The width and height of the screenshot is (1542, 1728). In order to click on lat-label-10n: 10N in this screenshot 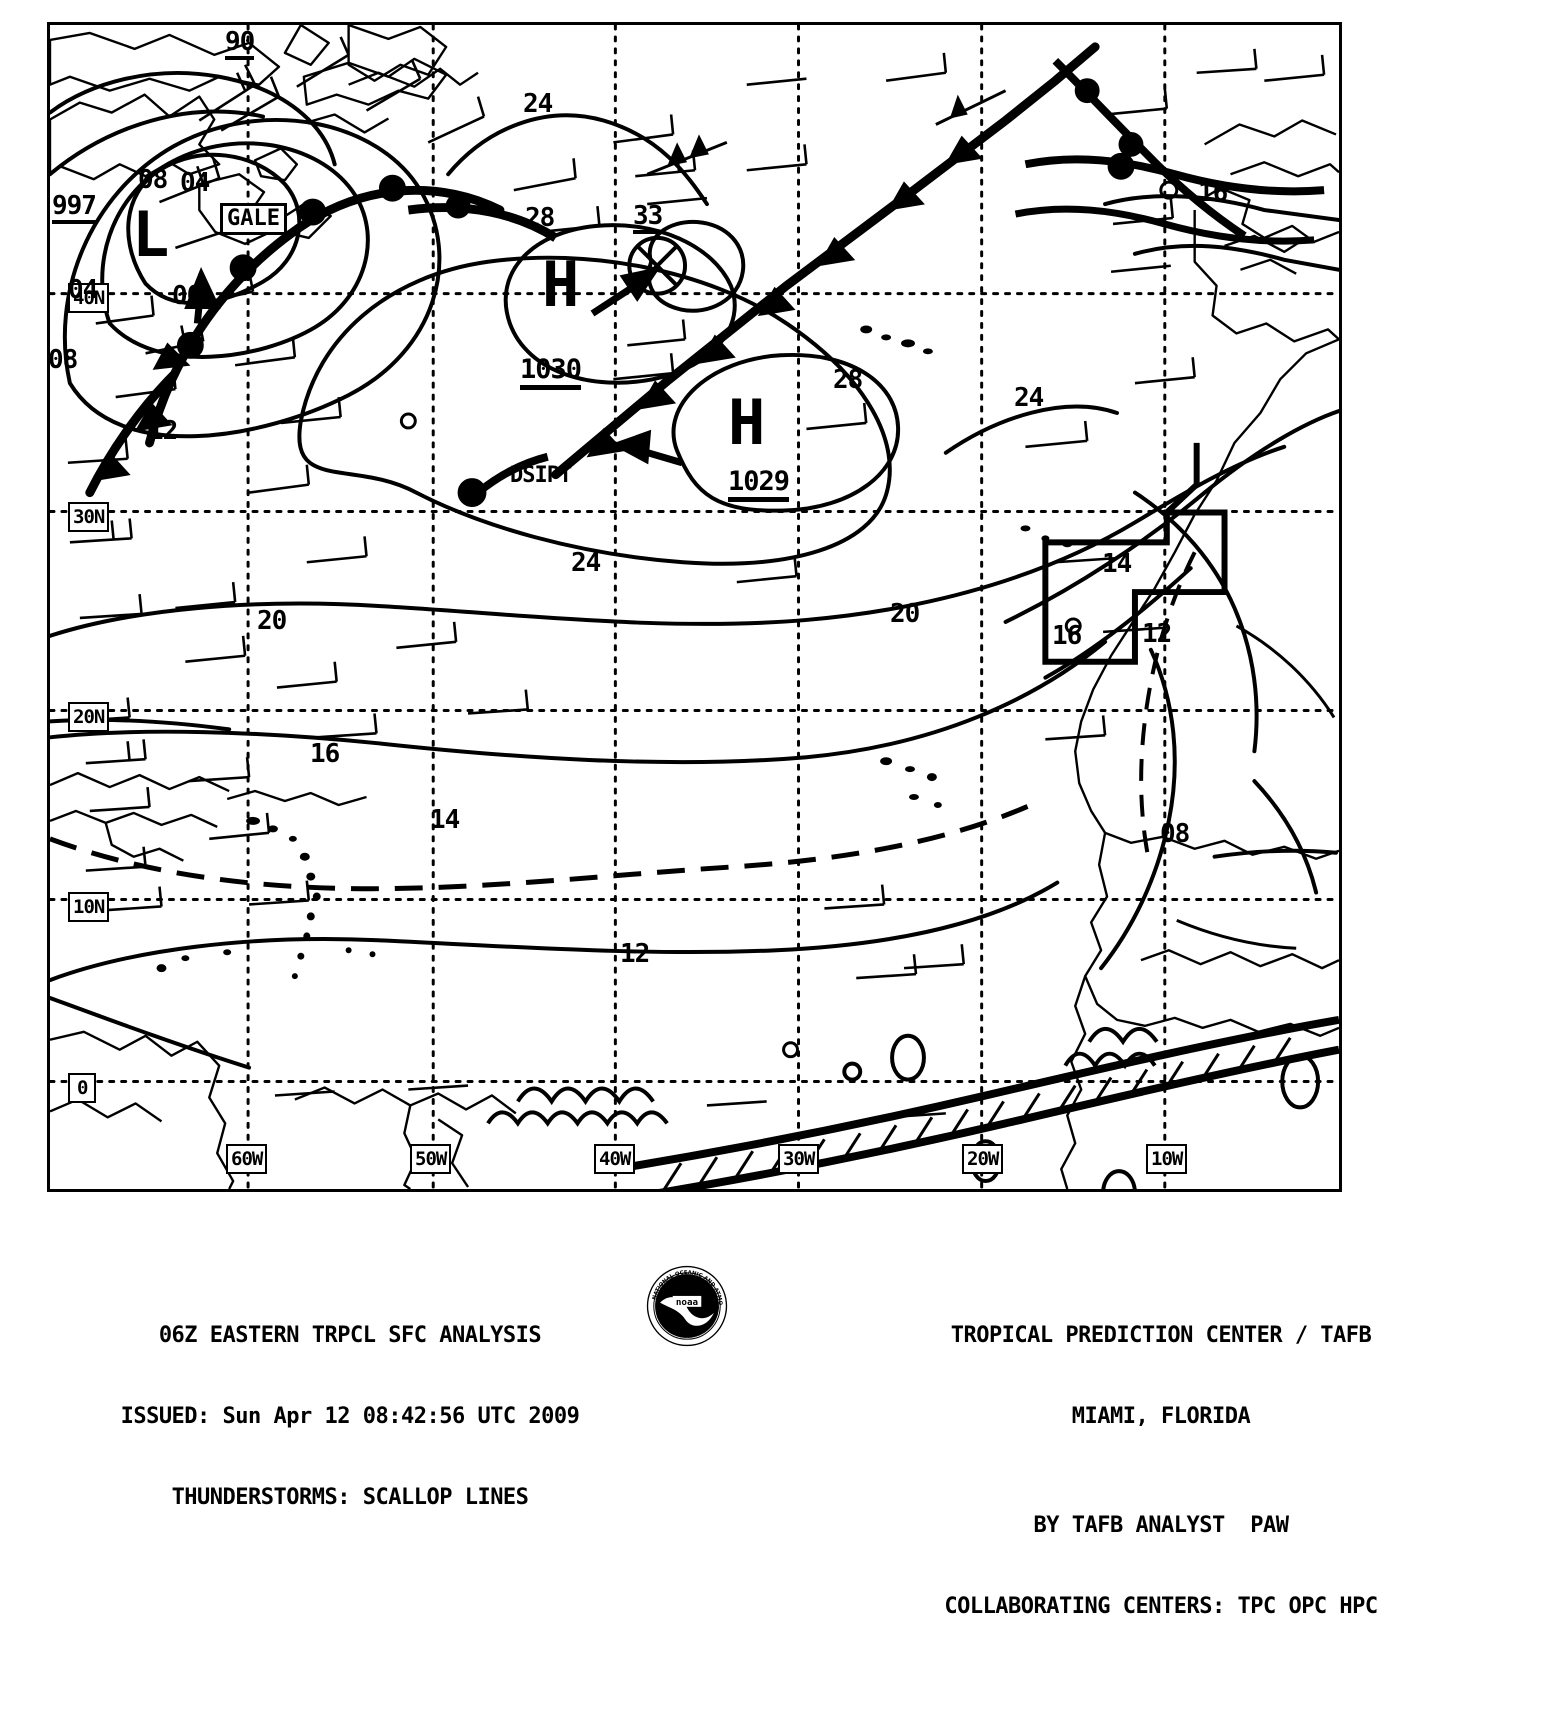, I will do `click(89, 907)`.